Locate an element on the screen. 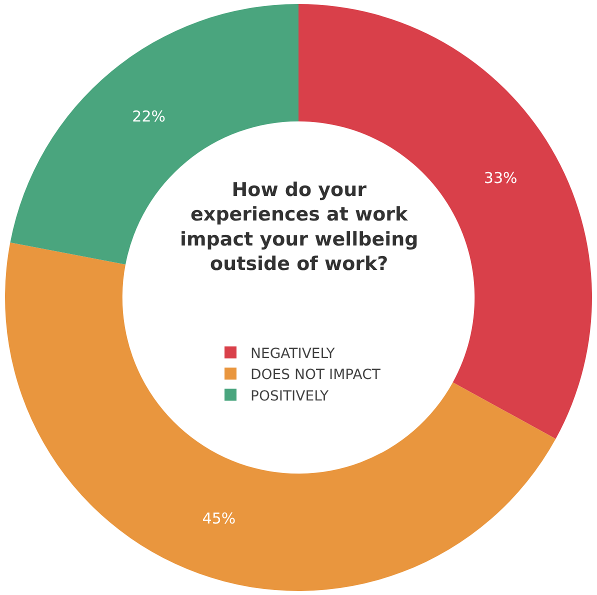 The height and width of the screenshot is (595, 597). data-label: 22% is located at coordinates (149, 117).